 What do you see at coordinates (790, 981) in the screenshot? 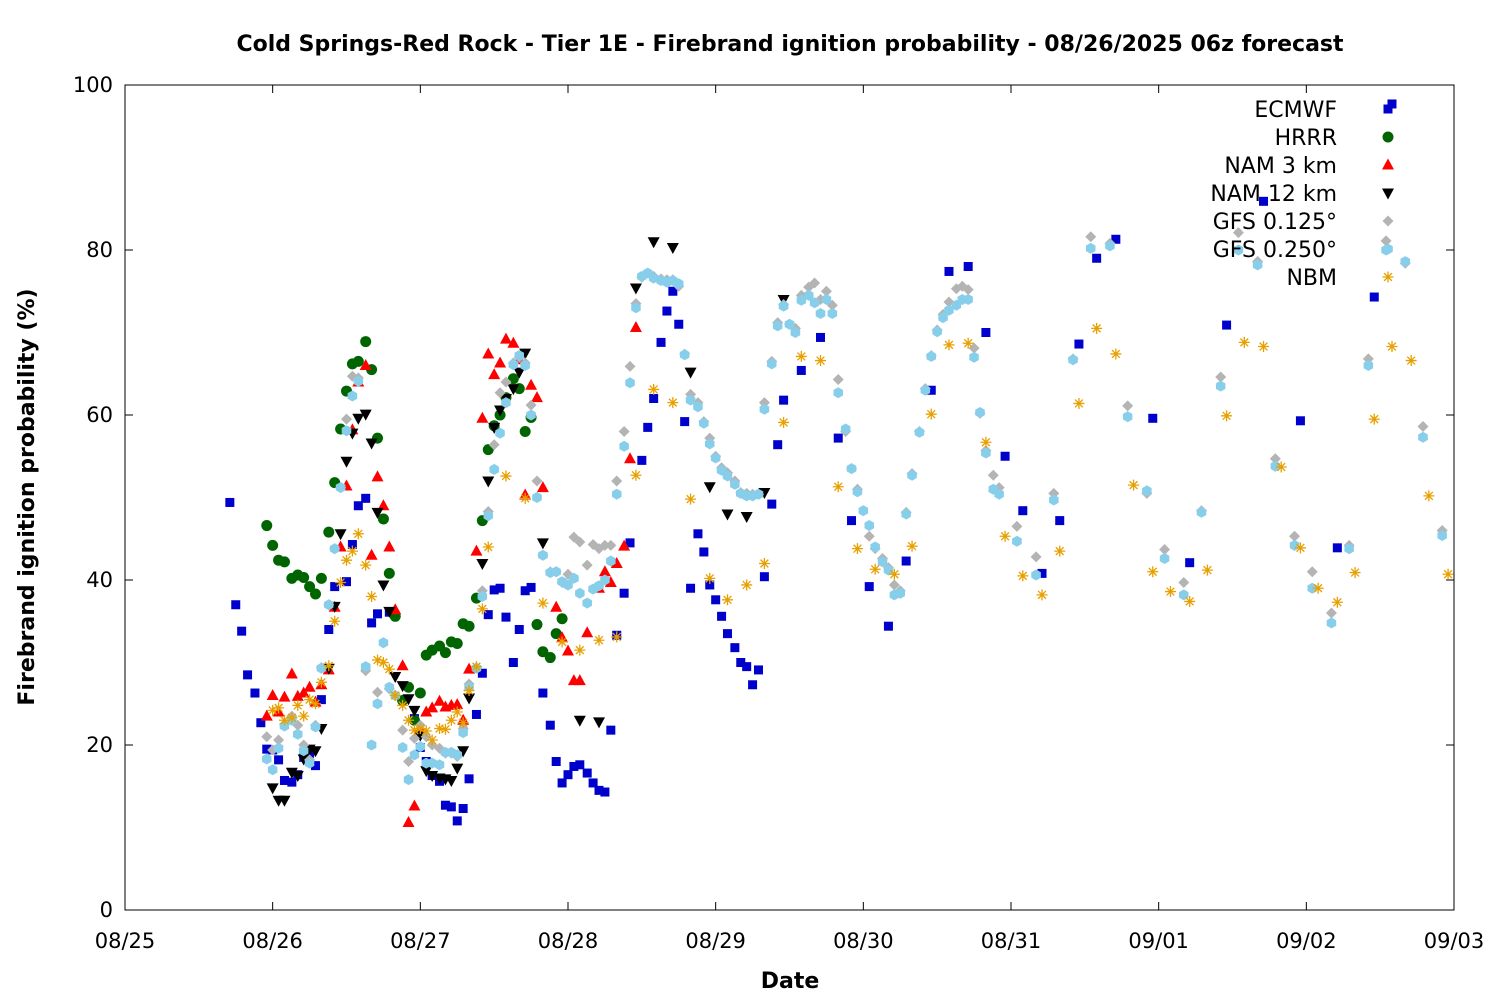
I see `x-axis-label: Date` at bounding box center [790, 981].